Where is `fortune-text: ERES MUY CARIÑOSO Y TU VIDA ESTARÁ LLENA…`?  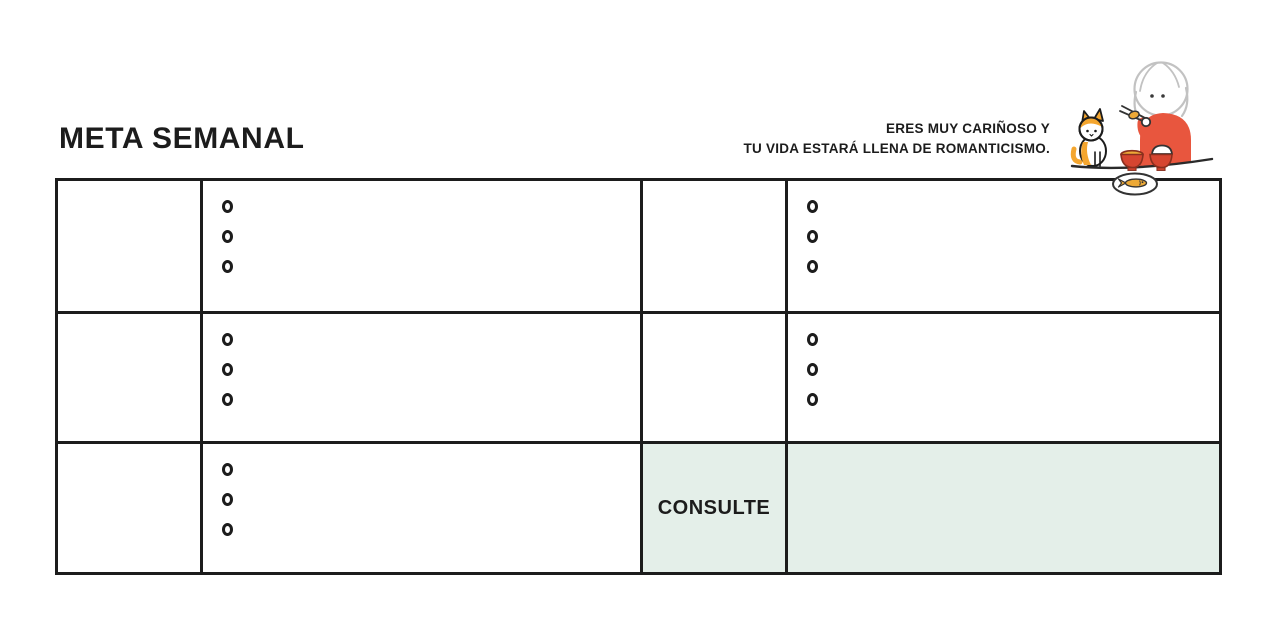
fortune-text: ERES MUY CARIÑOSO Y TU VIDA ESTARÁ LLENA… is located at coordinates (897, 139).